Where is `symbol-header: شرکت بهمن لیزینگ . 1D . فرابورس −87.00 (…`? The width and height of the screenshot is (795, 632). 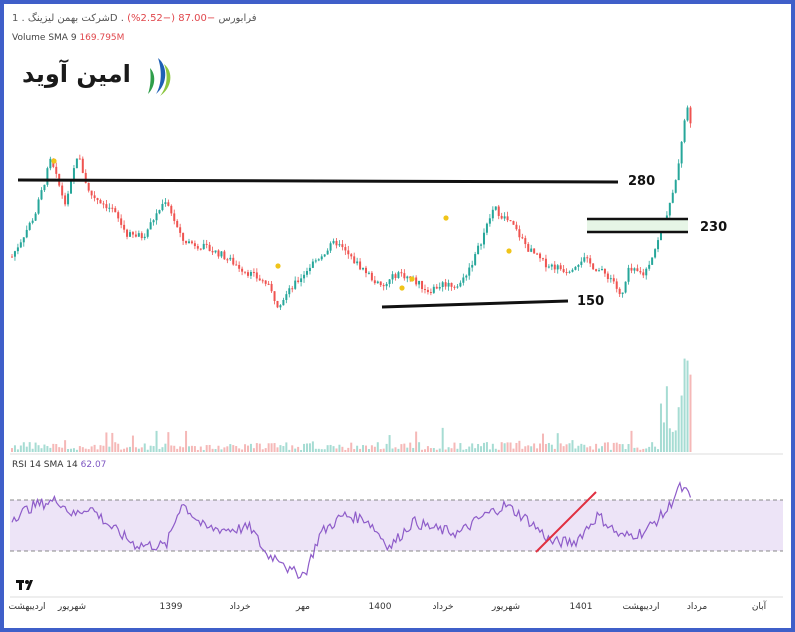
symbol-header: شرکت بهمن لیزینگ . 1D . فرابورس −87.00 (… is located at coordinates (134, 18).